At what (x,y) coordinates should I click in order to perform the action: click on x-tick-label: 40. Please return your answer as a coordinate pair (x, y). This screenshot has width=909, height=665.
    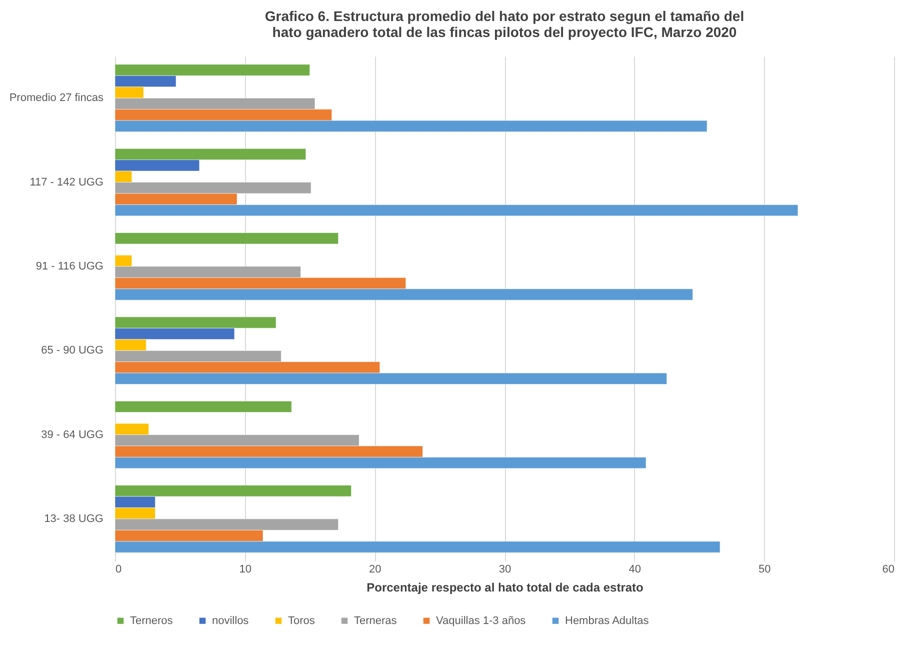
    Looking at the image, I should click on (634, 570).